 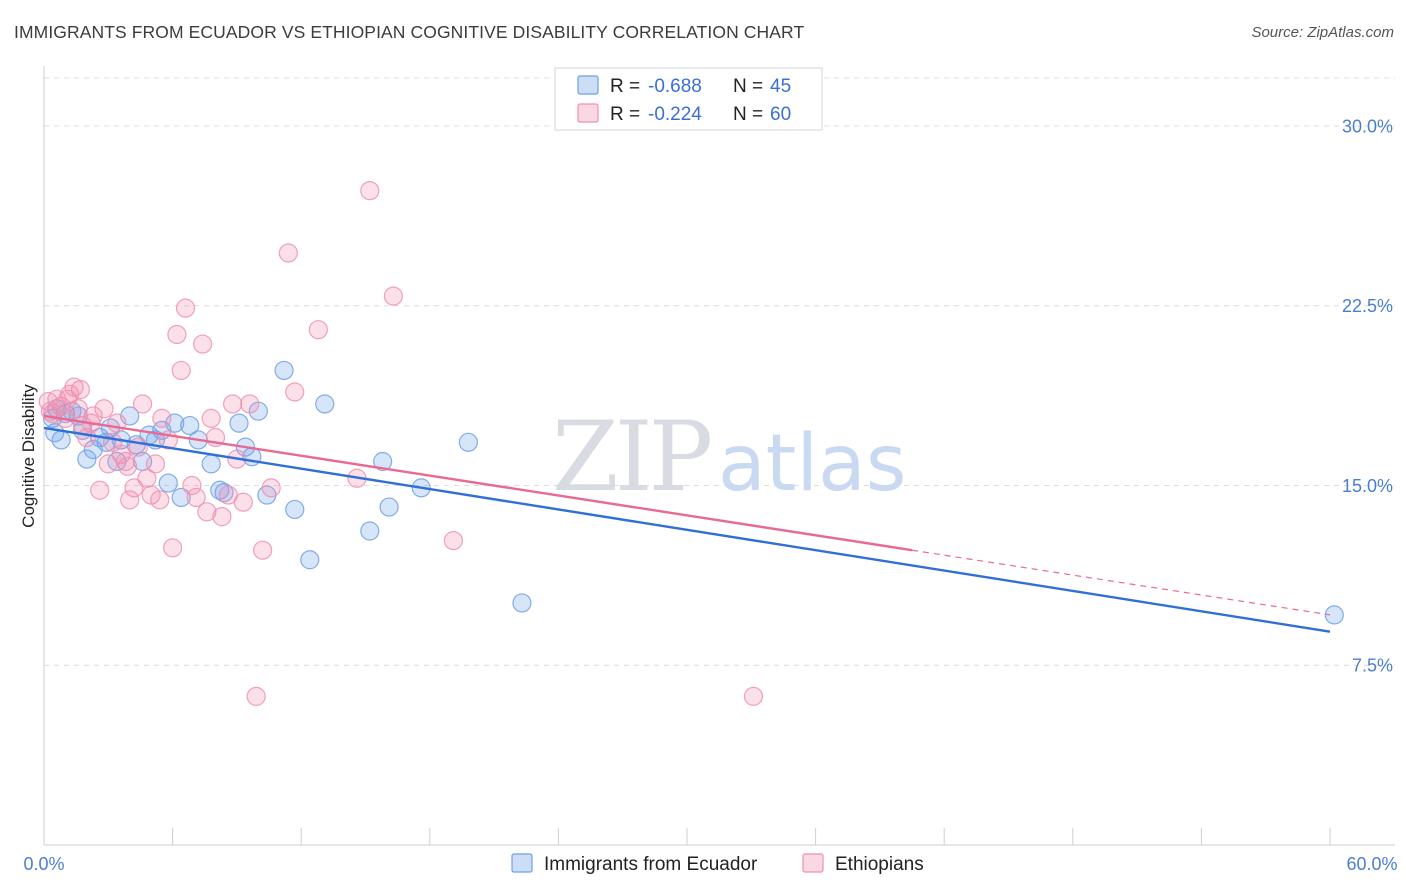 What do you see at coordinates (688, 99) in the screenshot?
I see `correlation-legend: R = -0.688 N = 45 R = -0.224 N = 60` at bounding box center [688, 99].